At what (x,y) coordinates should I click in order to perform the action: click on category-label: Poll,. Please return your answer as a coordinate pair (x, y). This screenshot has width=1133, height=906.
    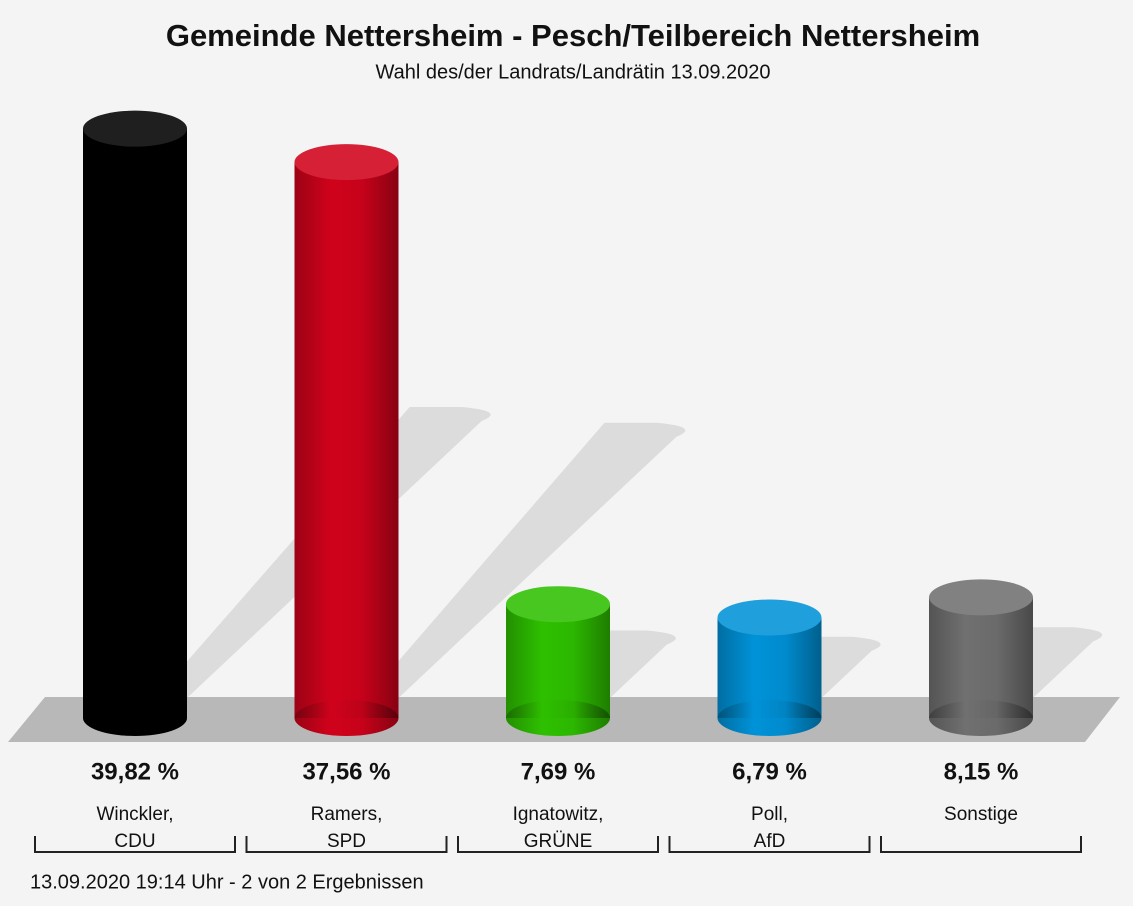
    Looking at the image, I should click on (769, 814).